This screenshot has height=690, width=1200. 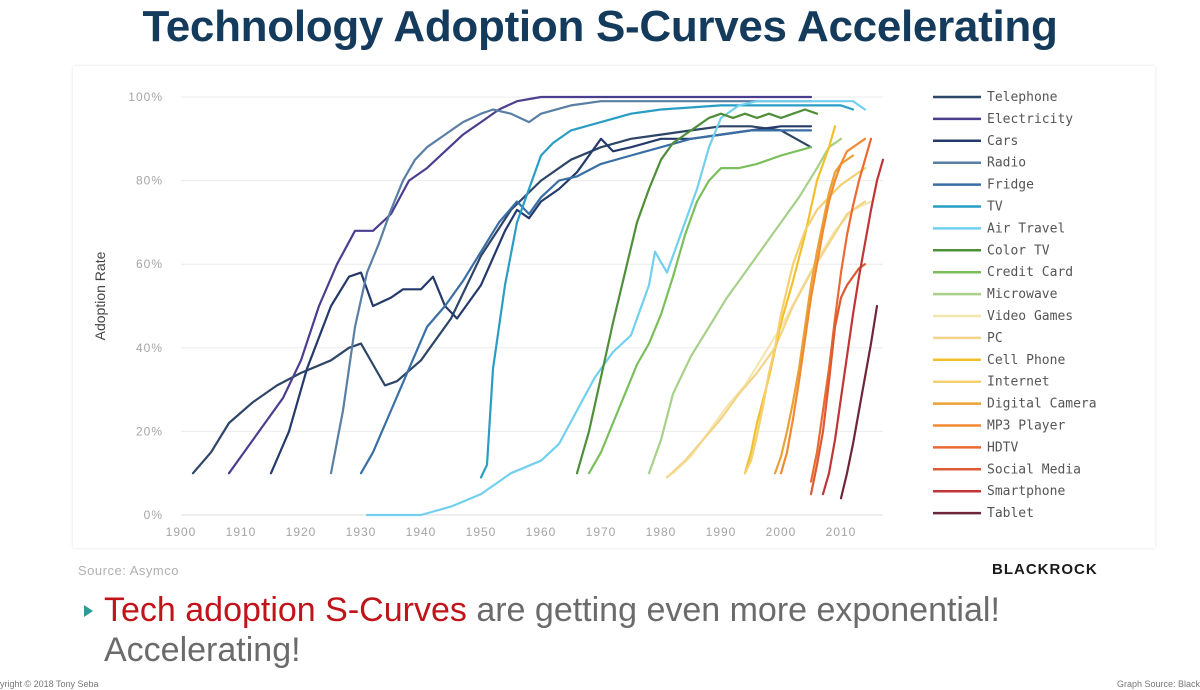 I want to click on legend-label: Smartphone, so click(x=1026, y=491).